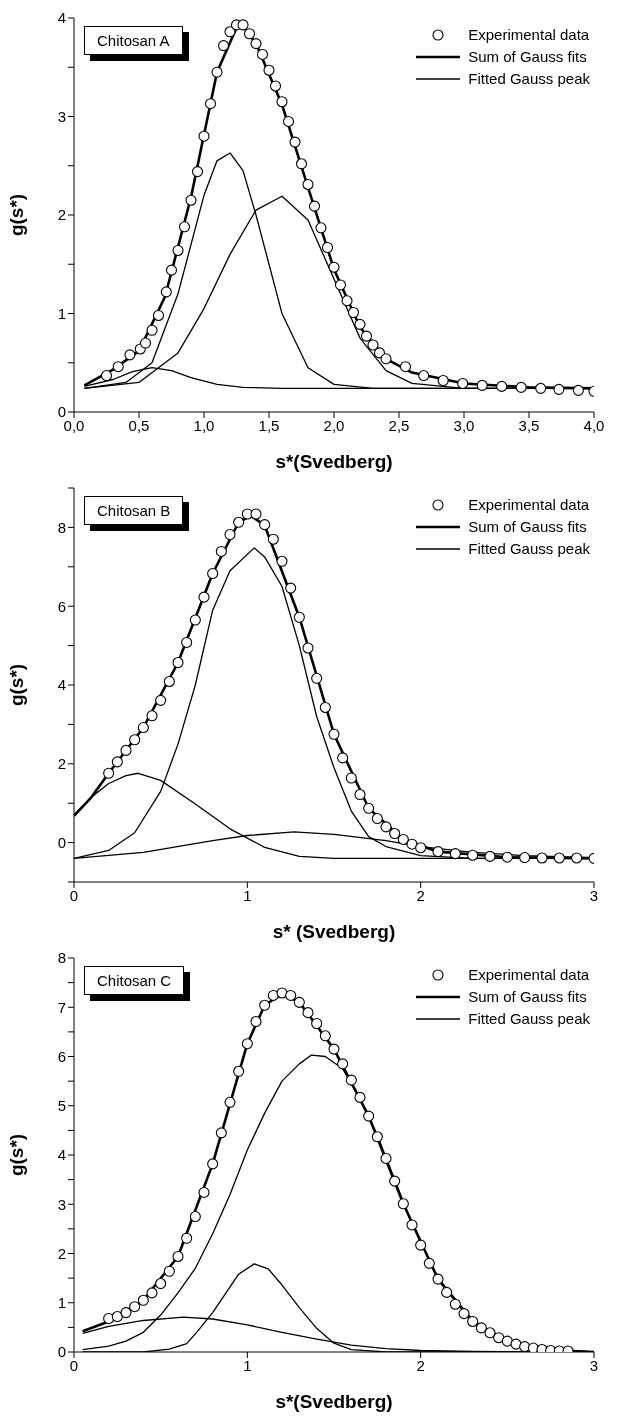  What do you see at coordinates (594, 425) in the screenshot?
I see `x-tick-label: 4,0` at bounding box center [594, 425].